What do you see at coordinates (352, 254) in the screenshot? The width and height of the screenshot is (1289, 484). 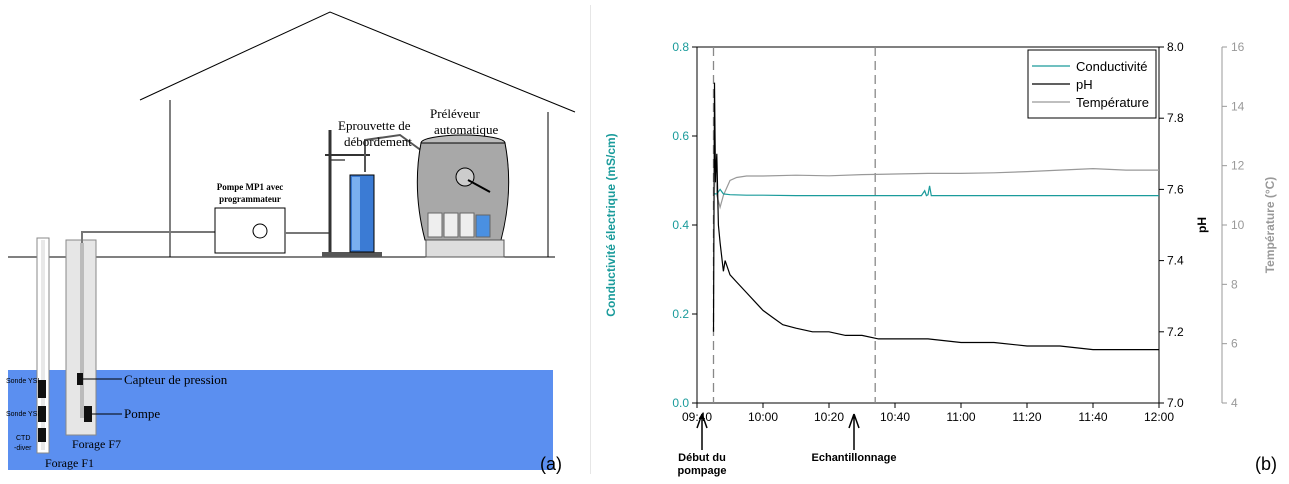 I see `stand-base` at bounding box center [352, 254].